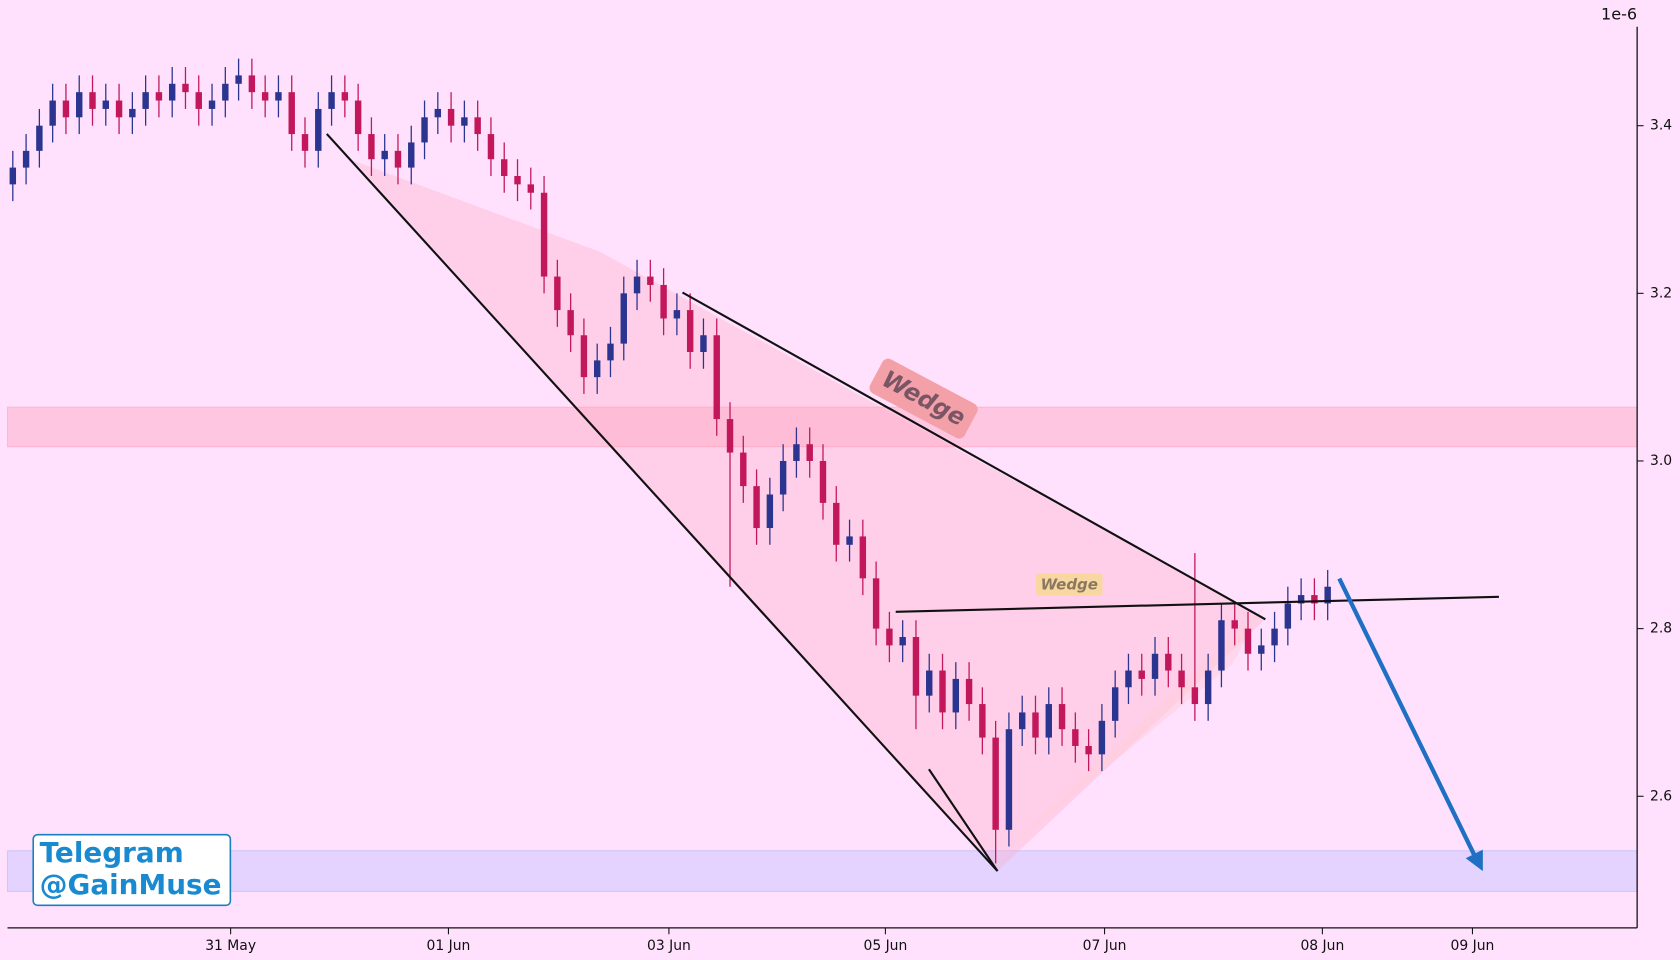 Image resolution: width=1680 pixels, height=960 pixels. Describe the element at coordinates (669, 946) in the screenshot. I see `x-tick-label: 03 Jun` at that location.